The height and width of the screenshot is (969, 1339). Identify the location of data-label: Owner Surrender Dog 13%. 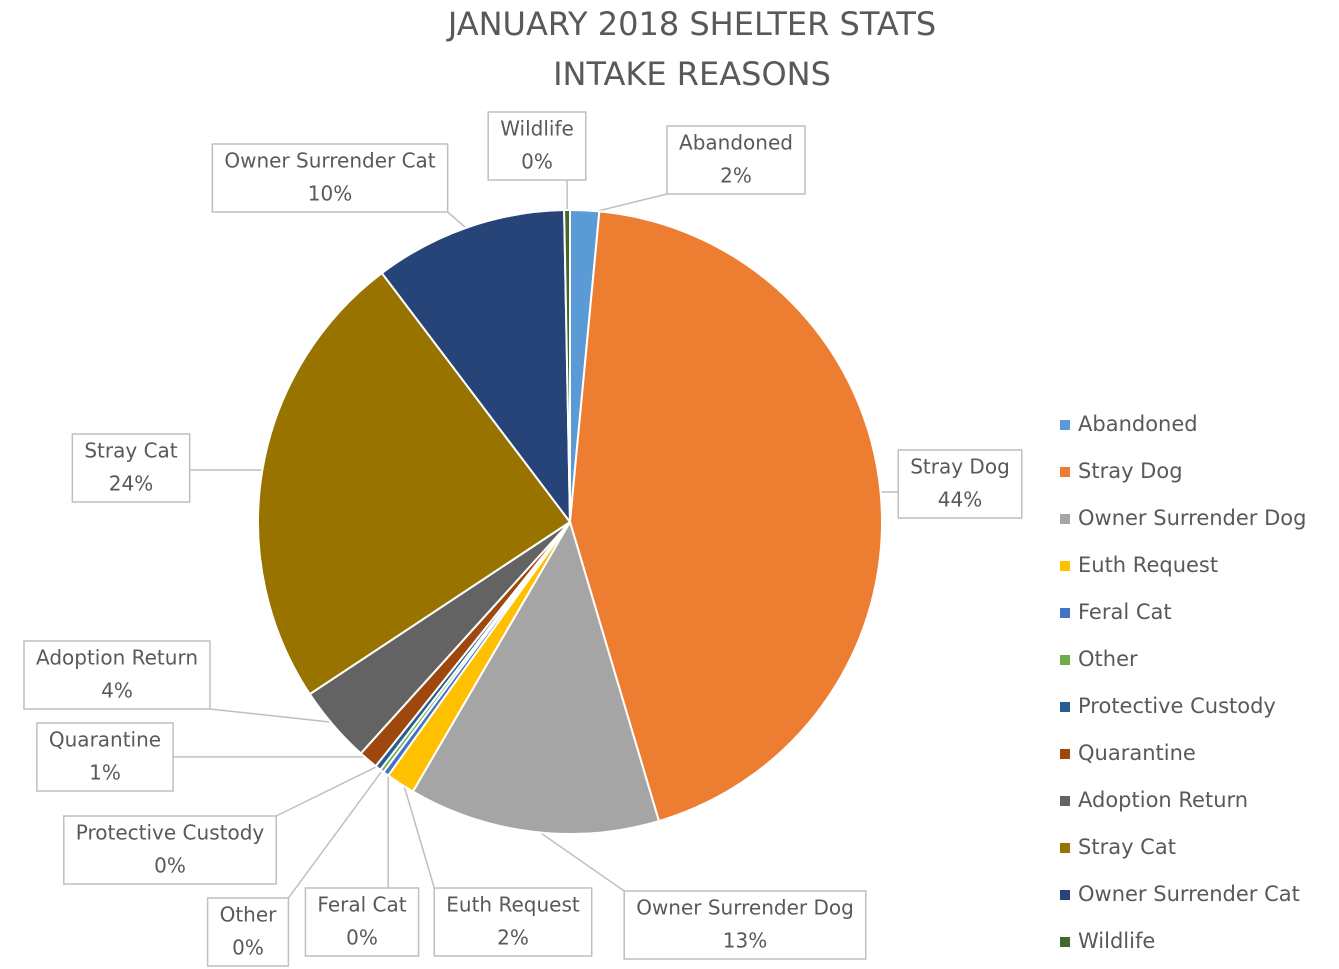
(745, 925).